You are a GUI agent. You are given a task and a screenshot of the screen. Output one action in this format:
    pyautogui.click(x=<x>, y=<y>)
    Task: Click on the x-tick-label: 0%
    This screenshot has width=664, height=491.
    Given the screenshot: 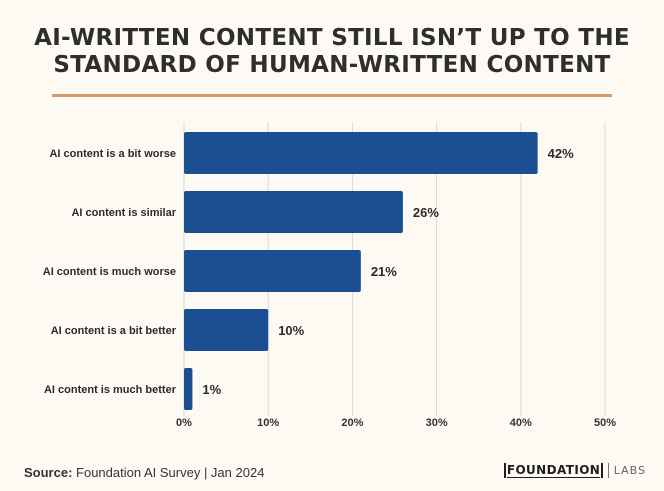 What is the action you would take?
    pyautogui.click(x=184, y=423)
    